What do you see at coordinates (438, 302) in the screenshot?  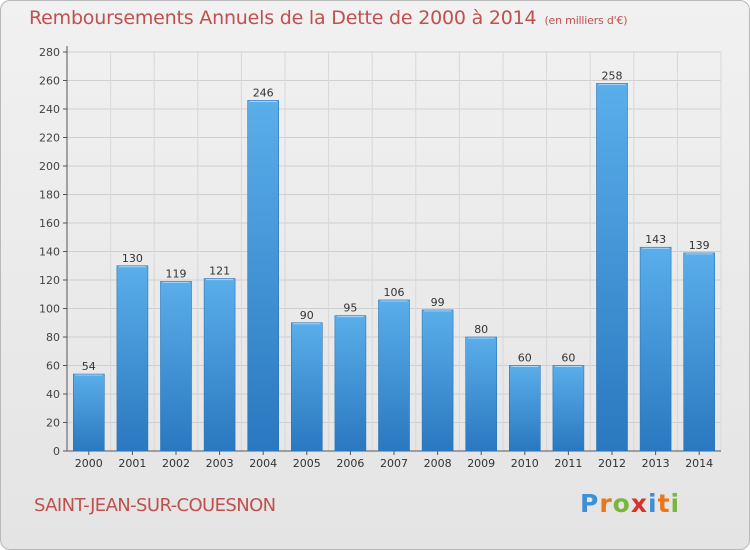 I see `value-label-2008: 99` at bounding box center [438, 302].